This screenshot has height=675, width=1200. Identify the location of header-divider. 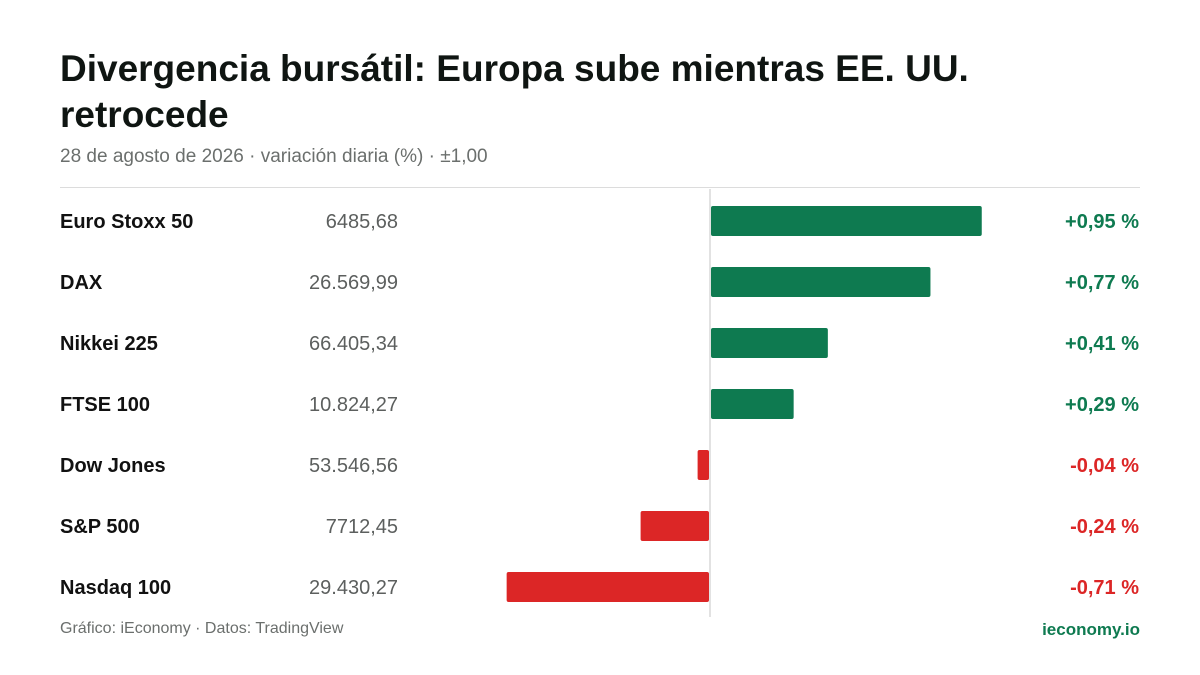
(600, 187).